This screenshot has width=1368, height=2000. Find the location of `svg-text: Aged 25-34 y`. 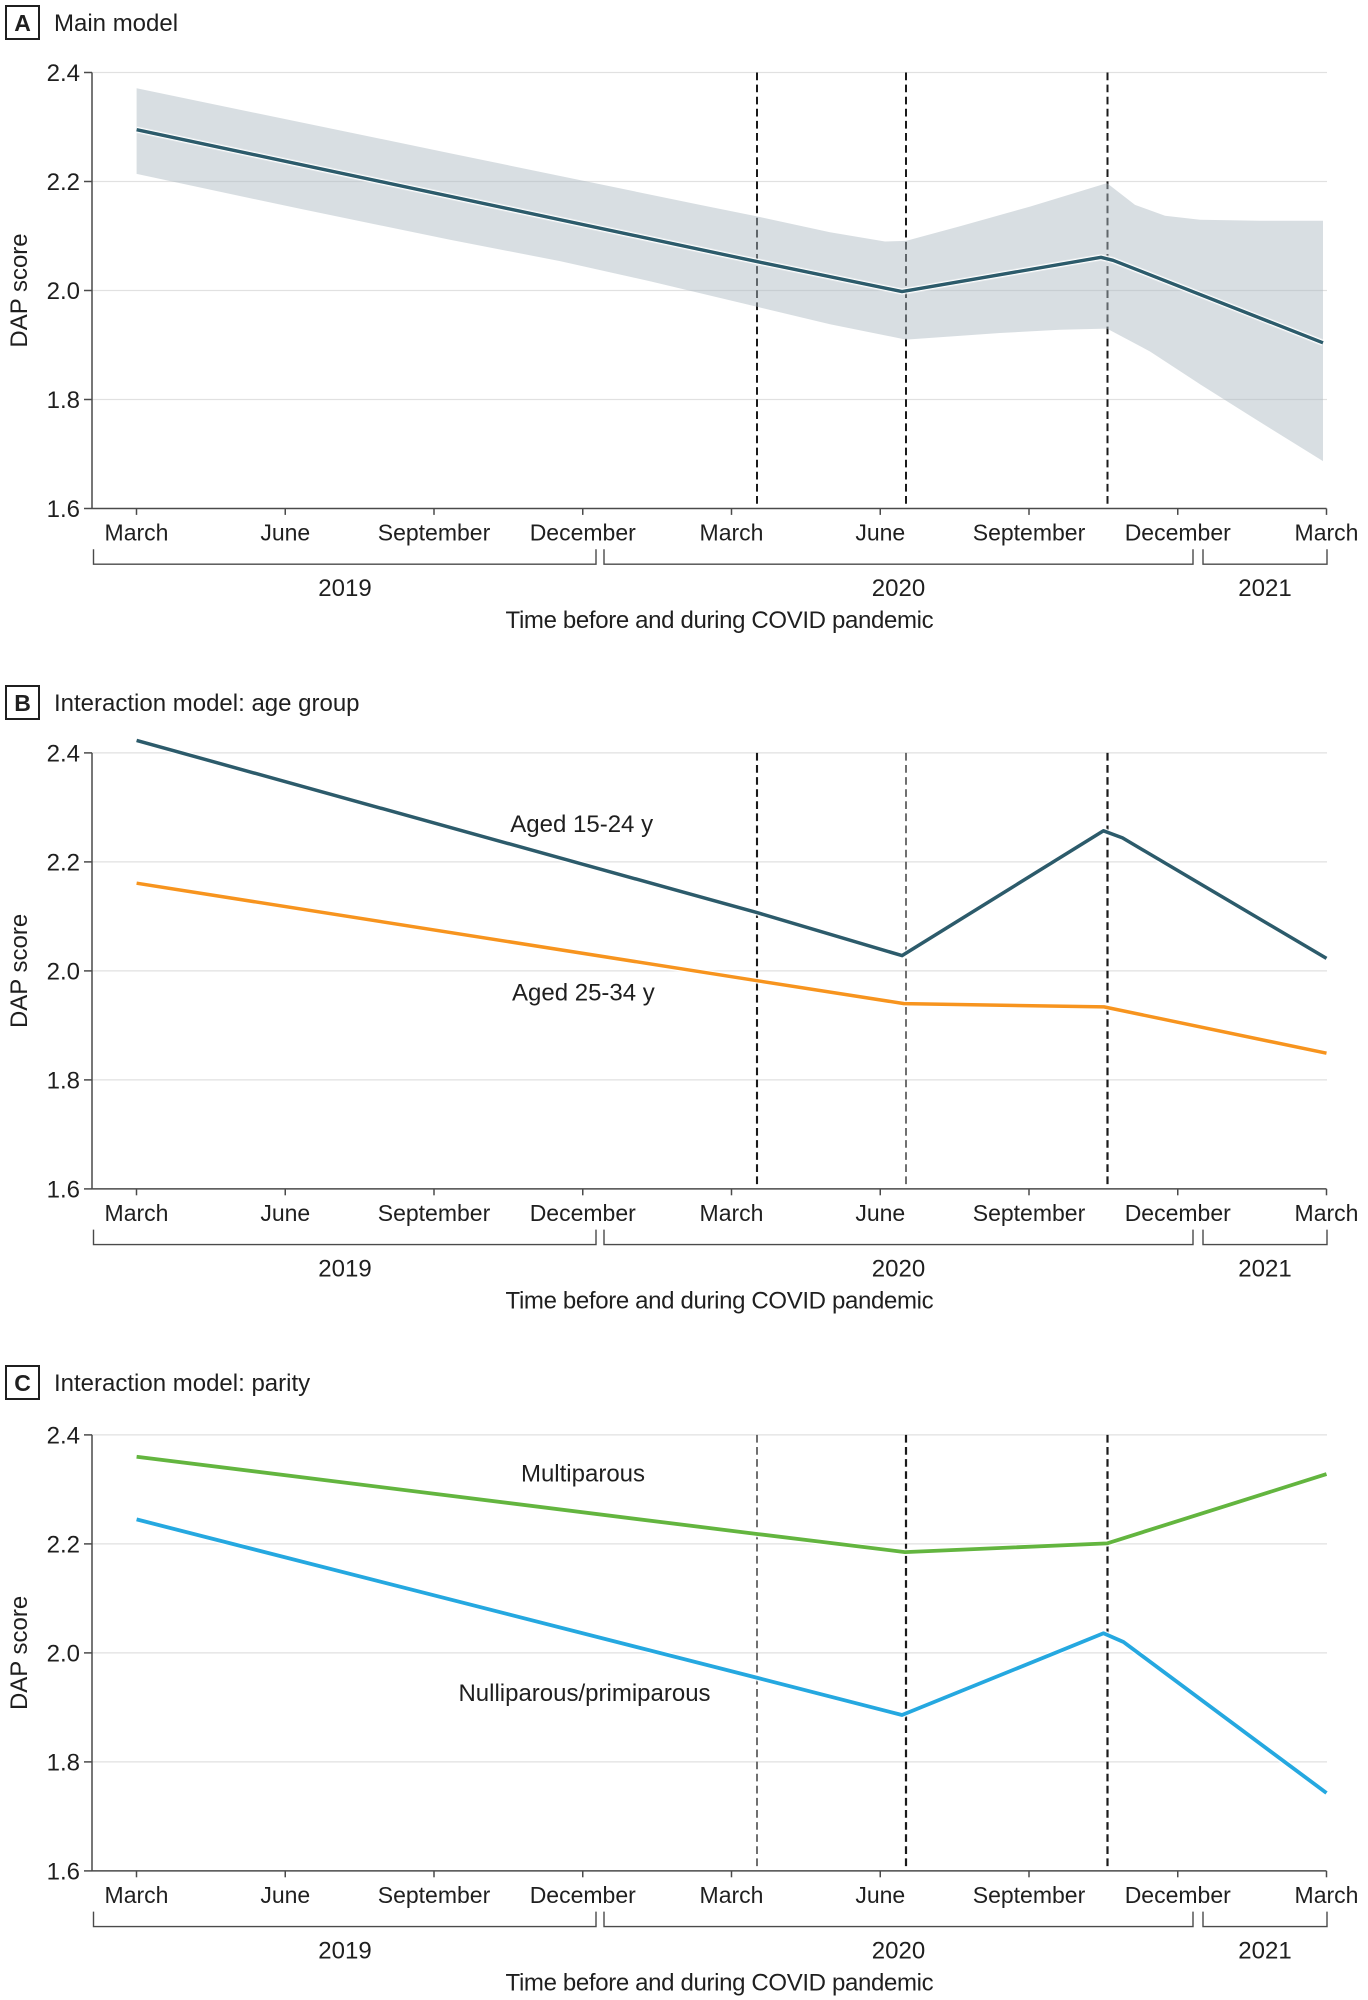

svg-text: Aged 25-34 y is located at coordinates (583, 992).